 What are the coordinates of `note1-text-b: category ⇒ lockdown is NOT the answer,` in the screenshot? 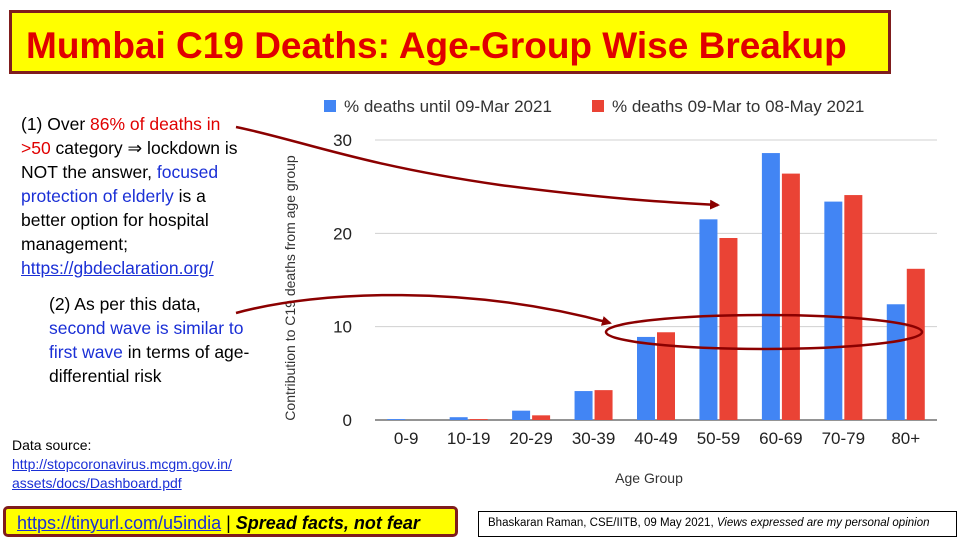 It's located at (129, 160).